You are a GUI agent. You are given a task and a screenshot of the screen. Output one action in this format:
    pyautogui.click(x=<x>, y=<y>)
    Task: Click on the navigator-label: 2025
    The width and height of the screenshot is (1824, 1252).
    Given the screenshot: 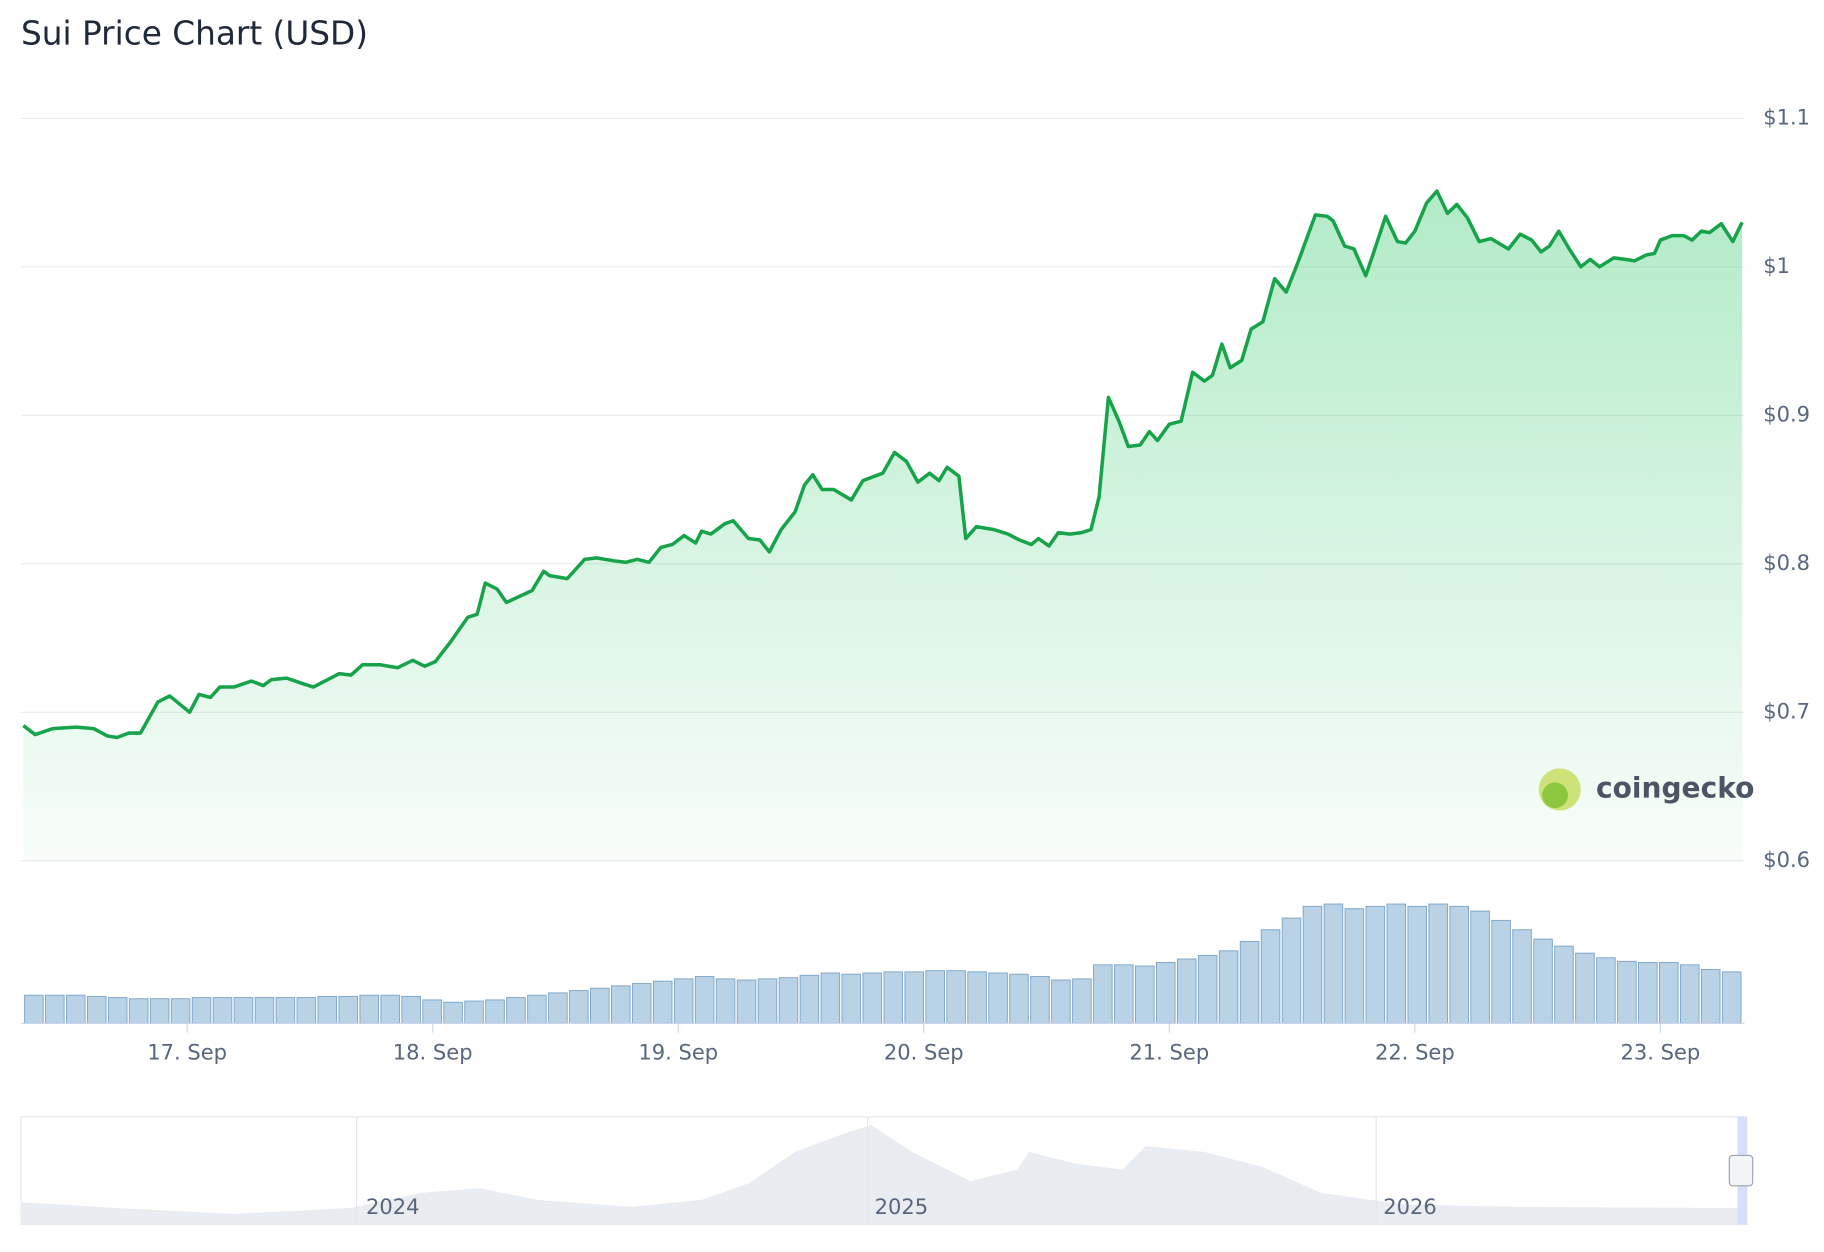 What is the action you would take?
    pyautogui.click(x=902, y=1206)
    